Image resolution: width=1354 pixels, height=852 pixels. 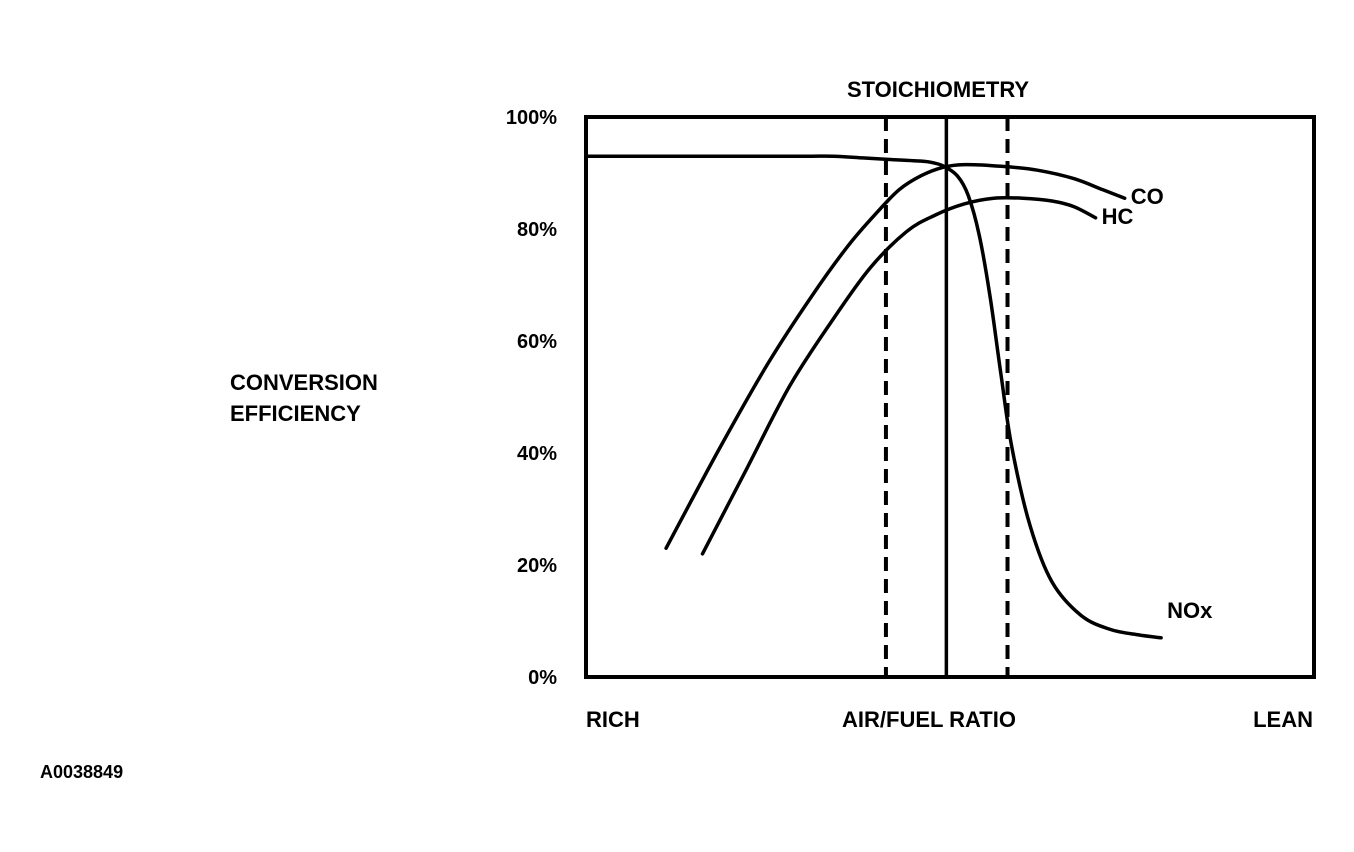 What do you see at coordinates (531, 398) in the screenshot?
I see `y-axis-tick-labels: 0% 20% 40% 60% 80% 100%` at bounding box center [531, 398].